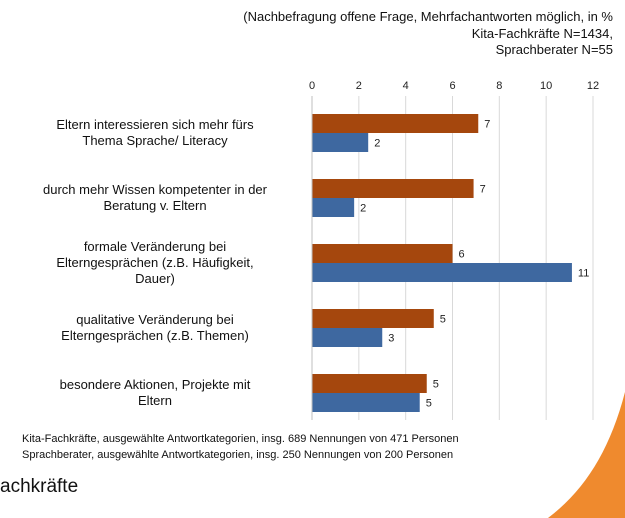 The height and width of the screenshot is (518, 625). Describe the element at coordinates (462, 254) in the screenshot. I see `data-label: 6` at that location.